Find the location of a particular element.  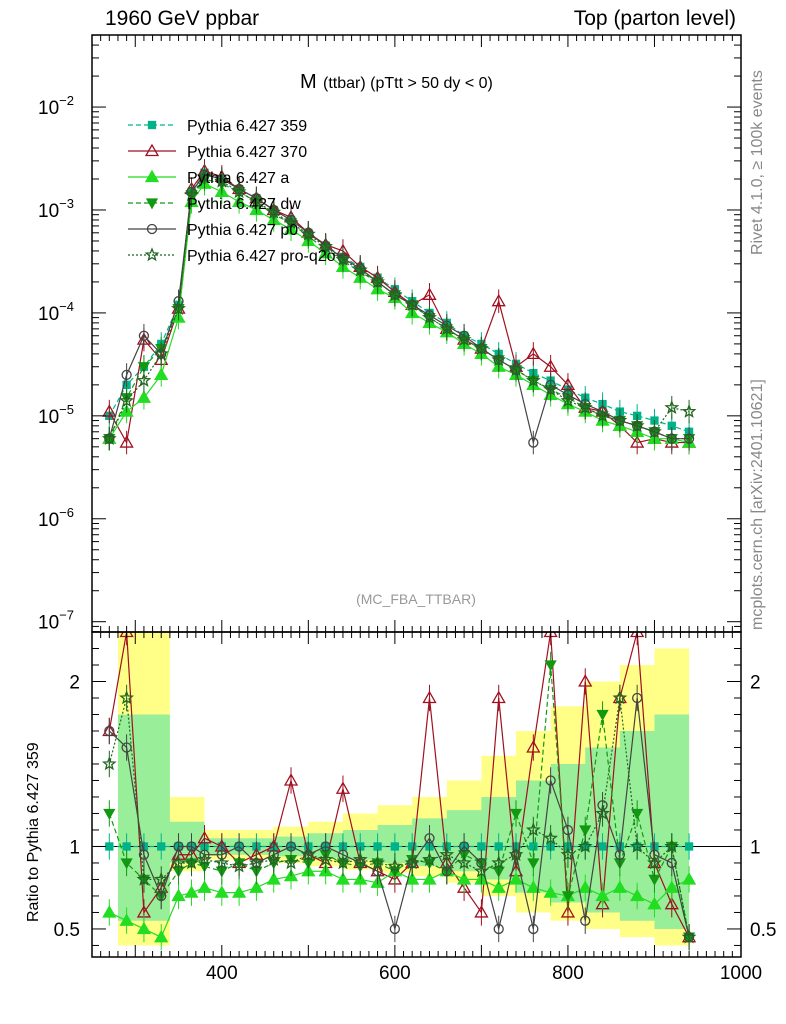

legend-label: Pythia 6.427 dw is located at coordinates (244, 204).